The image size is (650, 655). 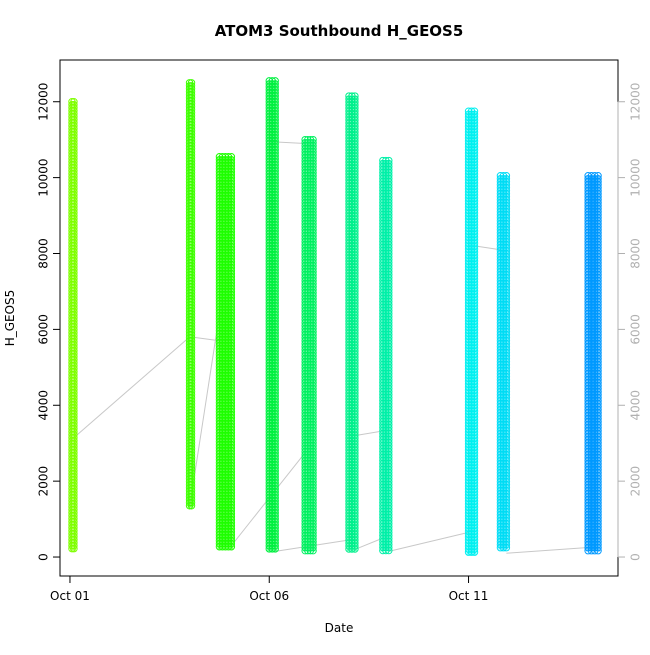 What do you see at coordinates (44, 481) in the screenshot?
I see `y-tick-label: 2000` at bounding box center [44, 481].